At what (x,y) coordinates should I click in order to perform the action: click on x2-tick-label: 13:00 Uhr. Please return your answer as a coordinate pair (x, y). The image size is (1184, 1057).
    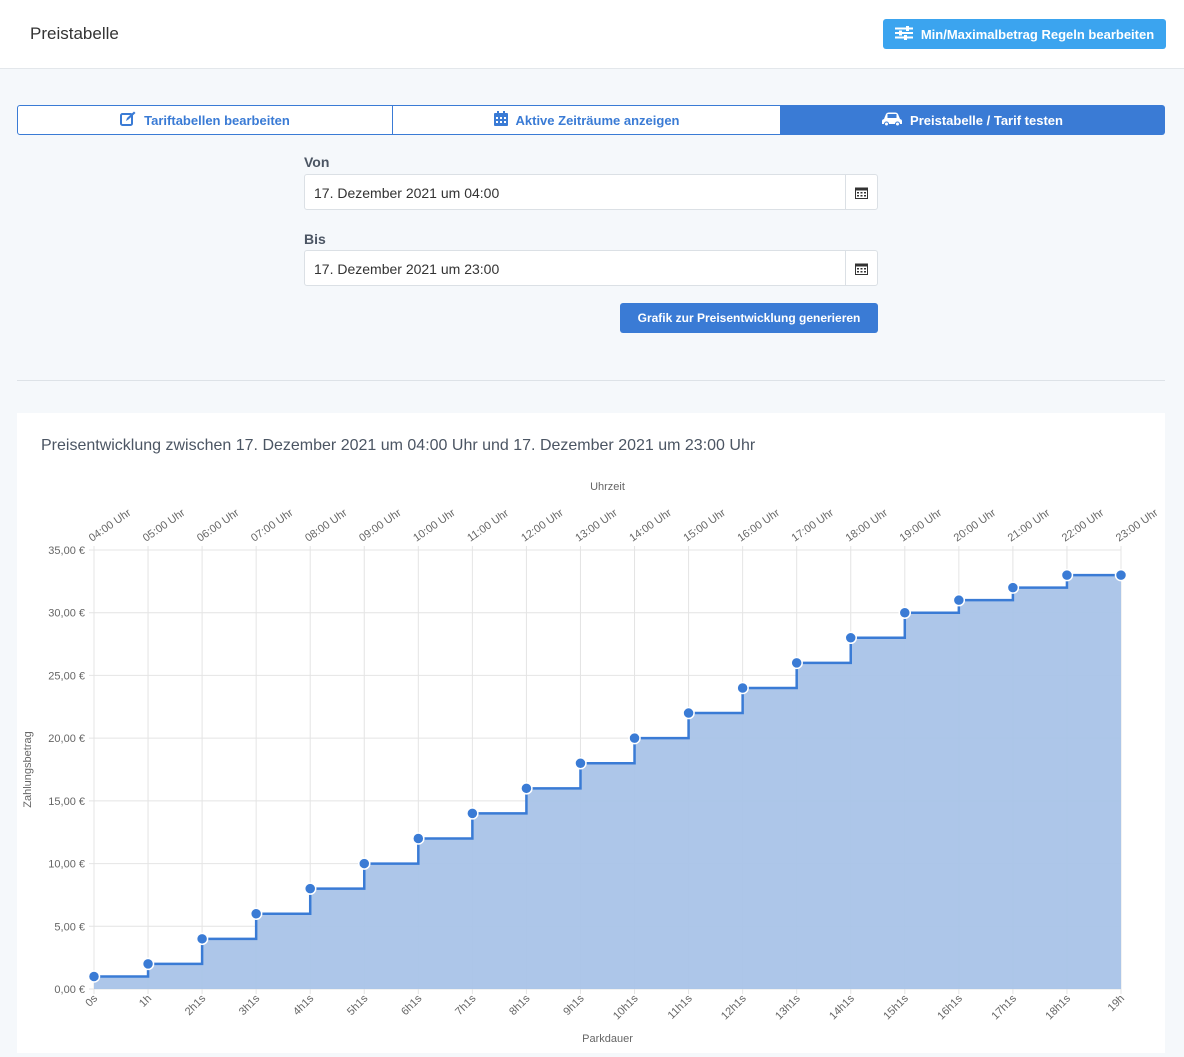
    Looking at the image, I should click on (596, 526).